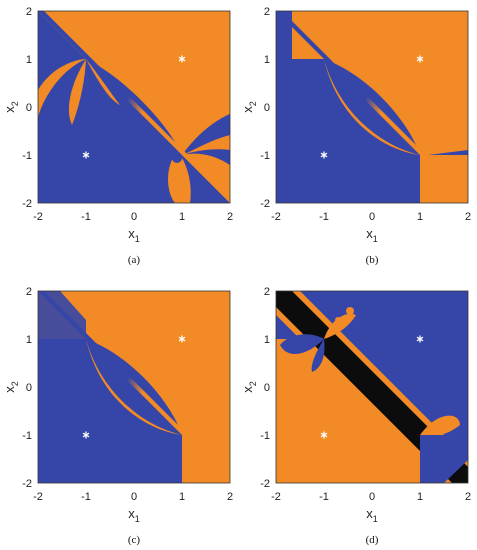 This screenshot has width=477, height=550. What do you see at coordinates (340, 326) in the screenshot?
I see `basin-petal-d3` at bounding box center [340, 326].